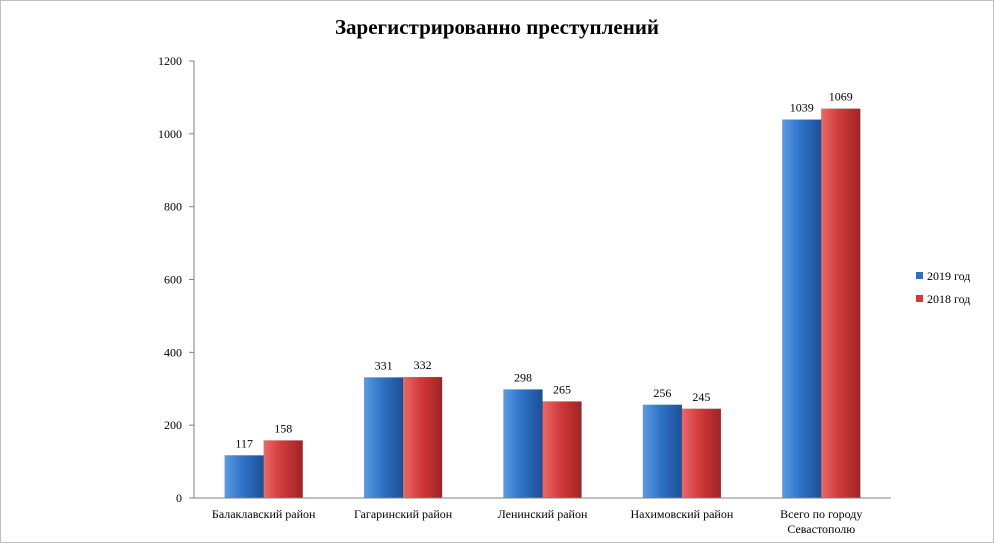  What do you see at coordinates (682, 514) in the screenshot?
I see `x-category-label: Нахимовский район` at bounding box center [682, 514].